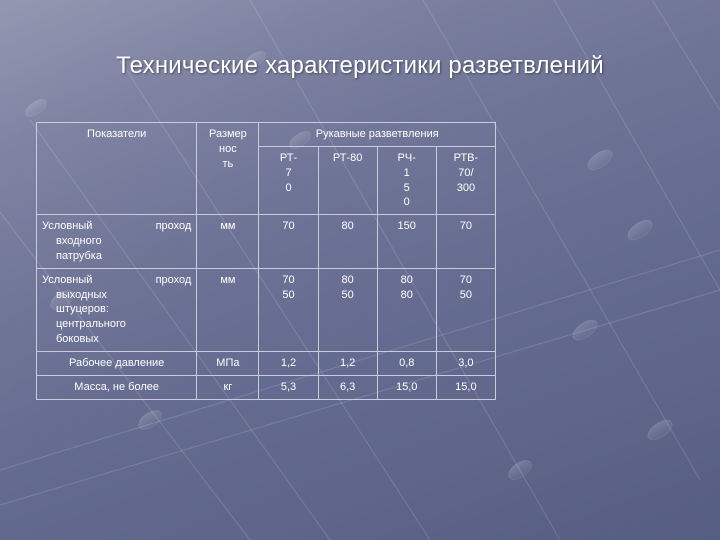 The height and width of the screenshot is (540, 720). What do you see at coordinates (406, 387) in the screenshot?
I see `row-4-value-rch150: 15,0` at bounding box center [406, 387].